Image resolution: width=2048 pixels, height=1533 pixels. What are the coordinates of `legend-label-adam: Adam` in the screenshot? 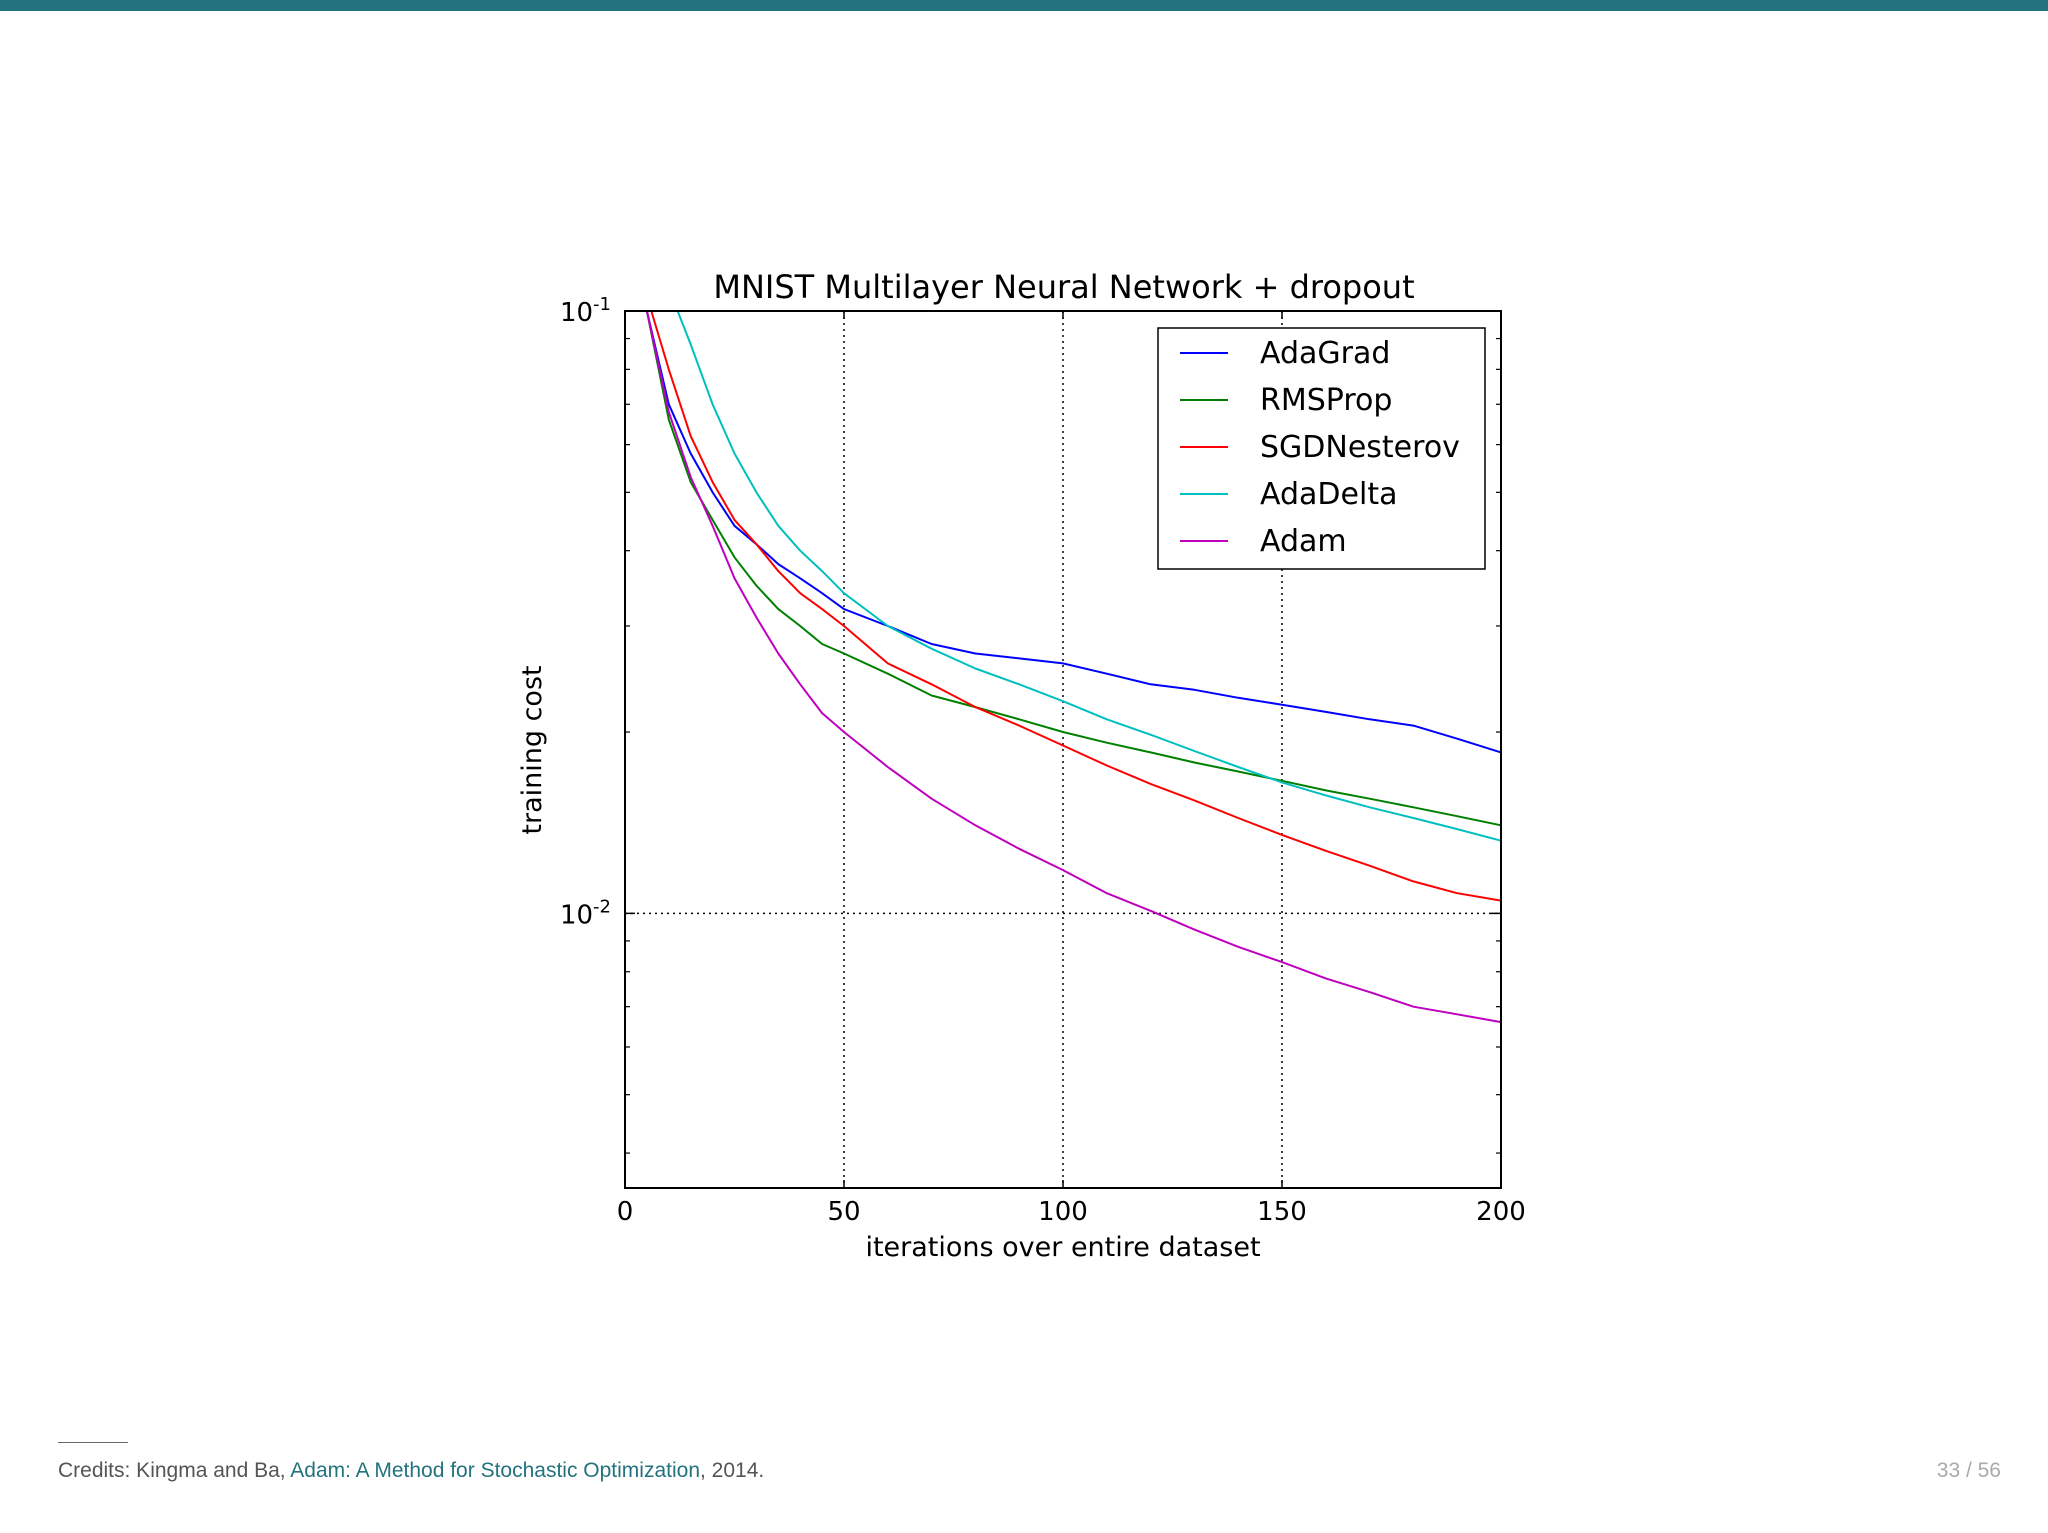 It's located at (1303, 541).